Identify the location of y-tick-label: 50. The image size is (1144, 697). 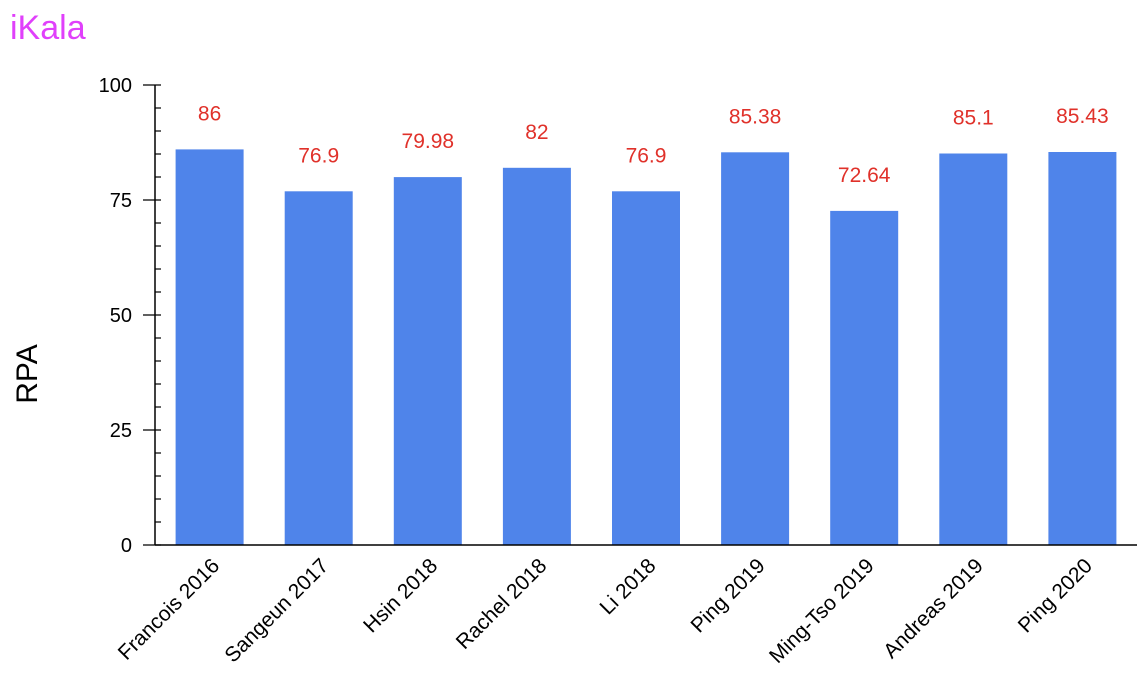
(121, 316).